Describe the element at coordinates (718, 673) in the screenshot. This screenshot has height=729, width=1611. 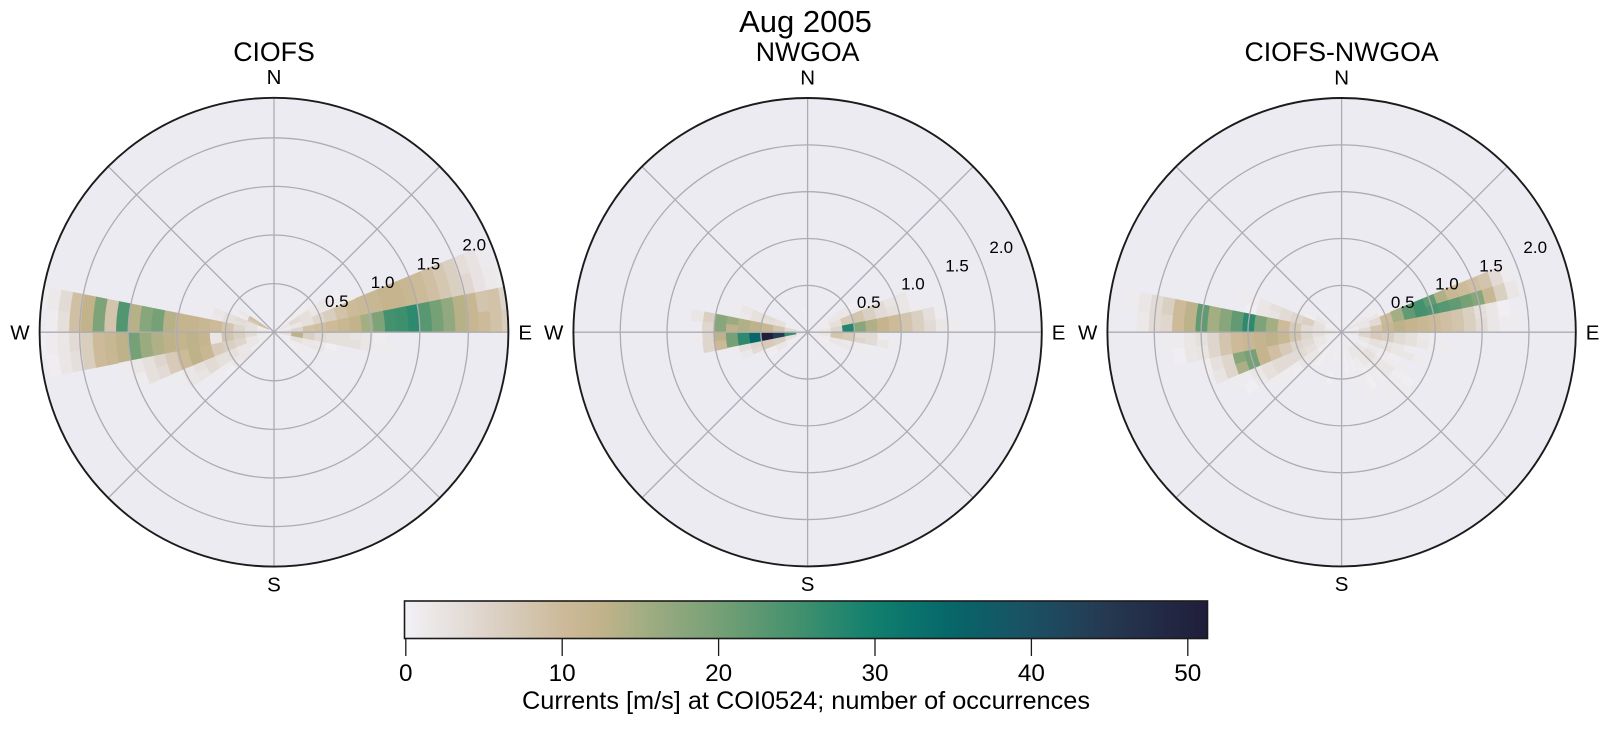
I see `svg-text: 20` at that location.